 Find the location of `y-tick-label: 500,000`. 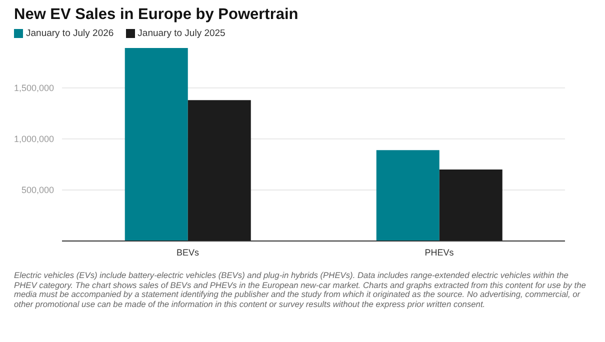

y-tick-label: 500,000 is located at coordinates (37, 190).